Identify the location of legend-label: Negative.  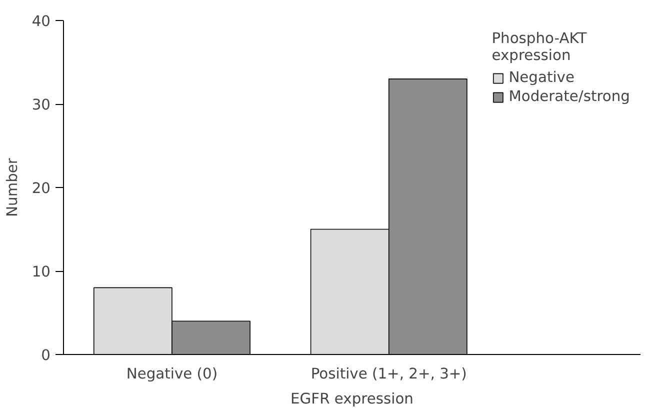
(541, 77).